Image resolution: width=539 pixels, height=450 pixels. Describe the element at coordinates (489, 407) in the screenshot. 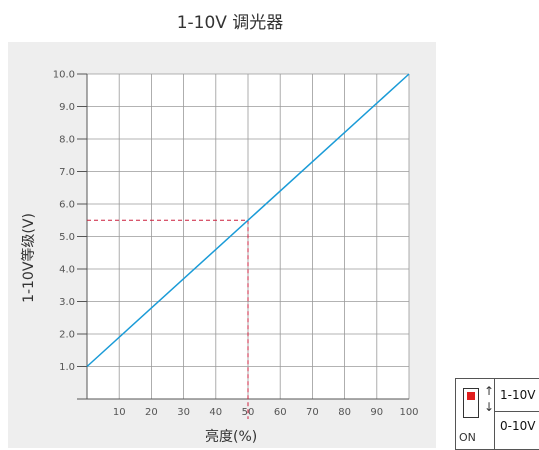

I see `down-arrow-icon: ↓` at that location.